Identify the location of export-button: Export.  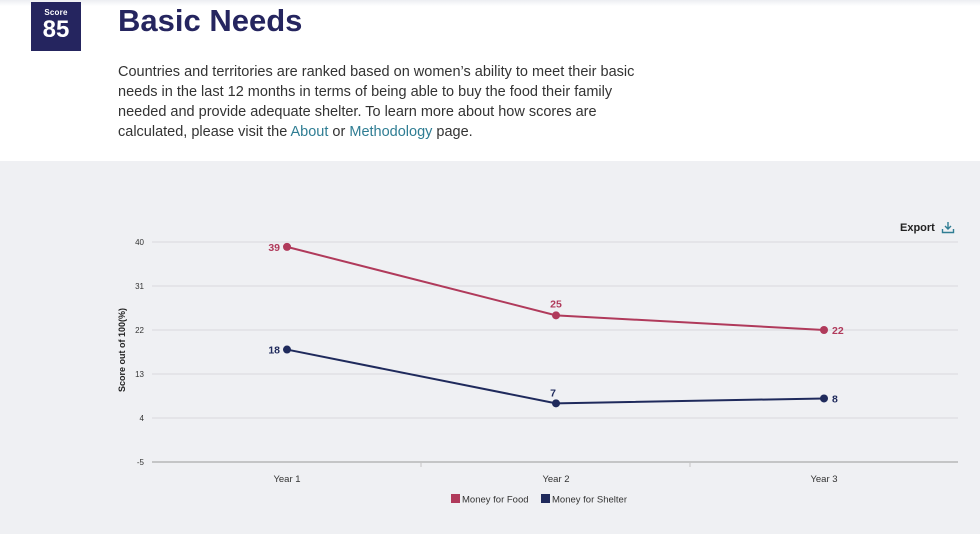
(927, 227).